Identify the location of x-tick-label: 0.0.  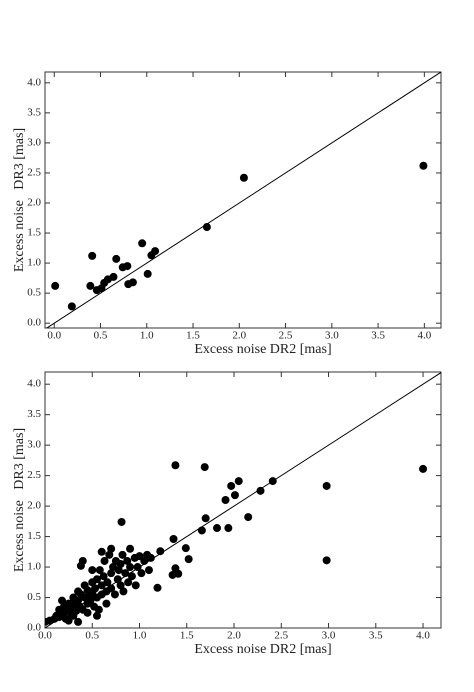
(54, 336).